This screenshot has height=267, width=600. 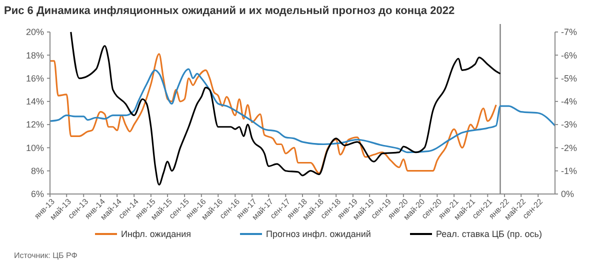 I want to click on y2-tick-label: -1%, so click(x=569, y=171).